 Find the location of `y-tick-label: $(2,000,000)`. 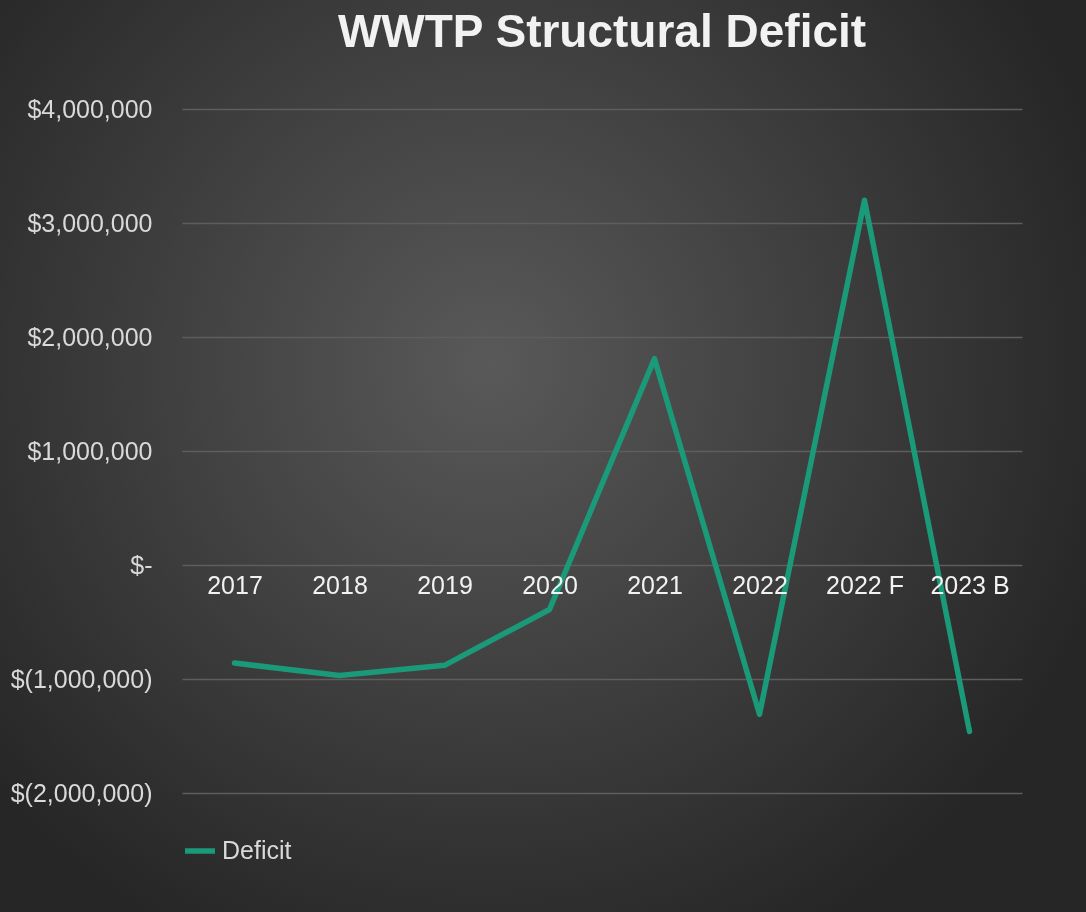

y-tick-label: $(2,000,000) is located at coordinates (81, 792).